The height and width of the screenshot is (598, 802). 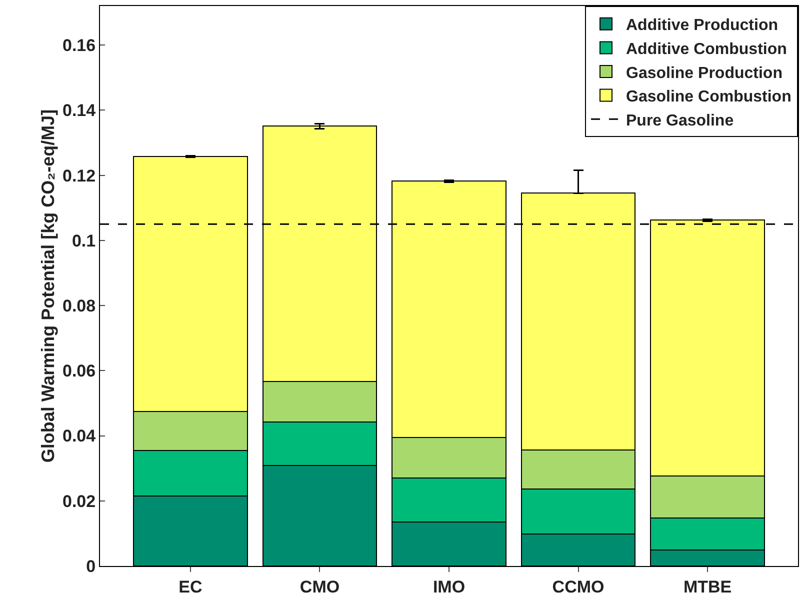 I want to click on x-tick-label: EC, so click(x=190, y=586).